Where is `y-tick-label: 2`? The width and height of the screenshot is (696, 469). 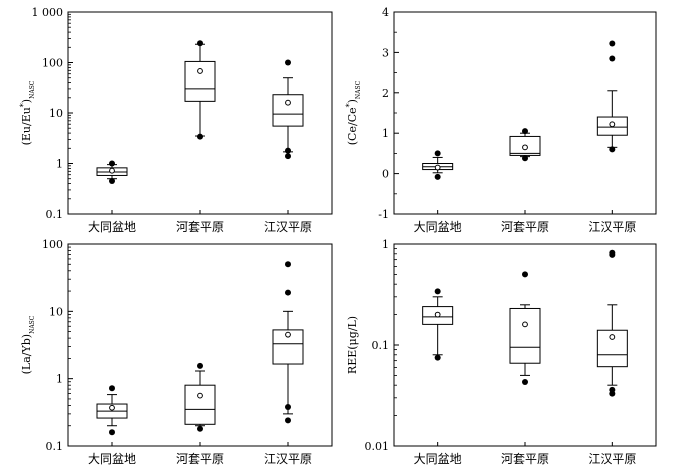
y-tick-label: 2 is located at coordinates (385, 93).